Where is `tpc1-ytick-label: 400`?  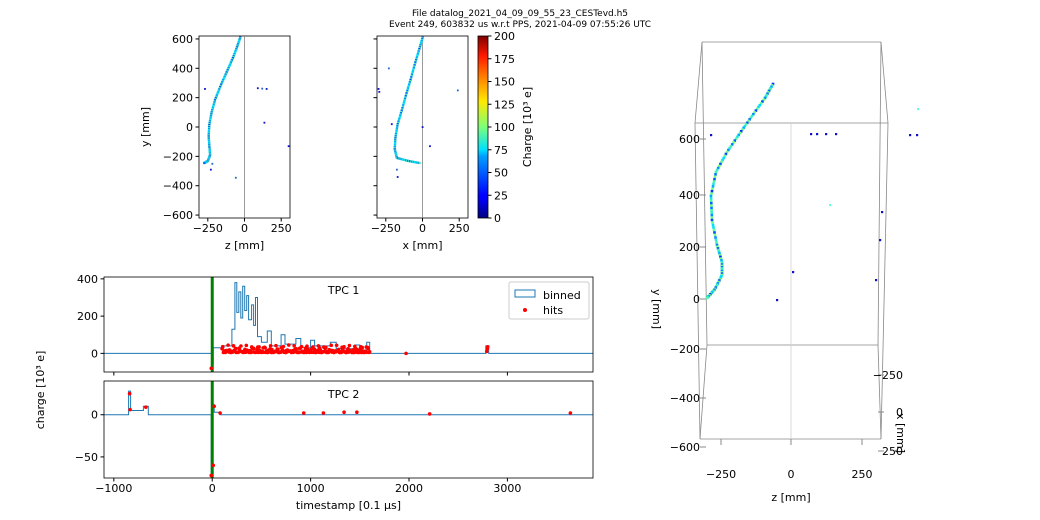
tpc1-ytick-label: 400 is located at coordinates (87, 279).